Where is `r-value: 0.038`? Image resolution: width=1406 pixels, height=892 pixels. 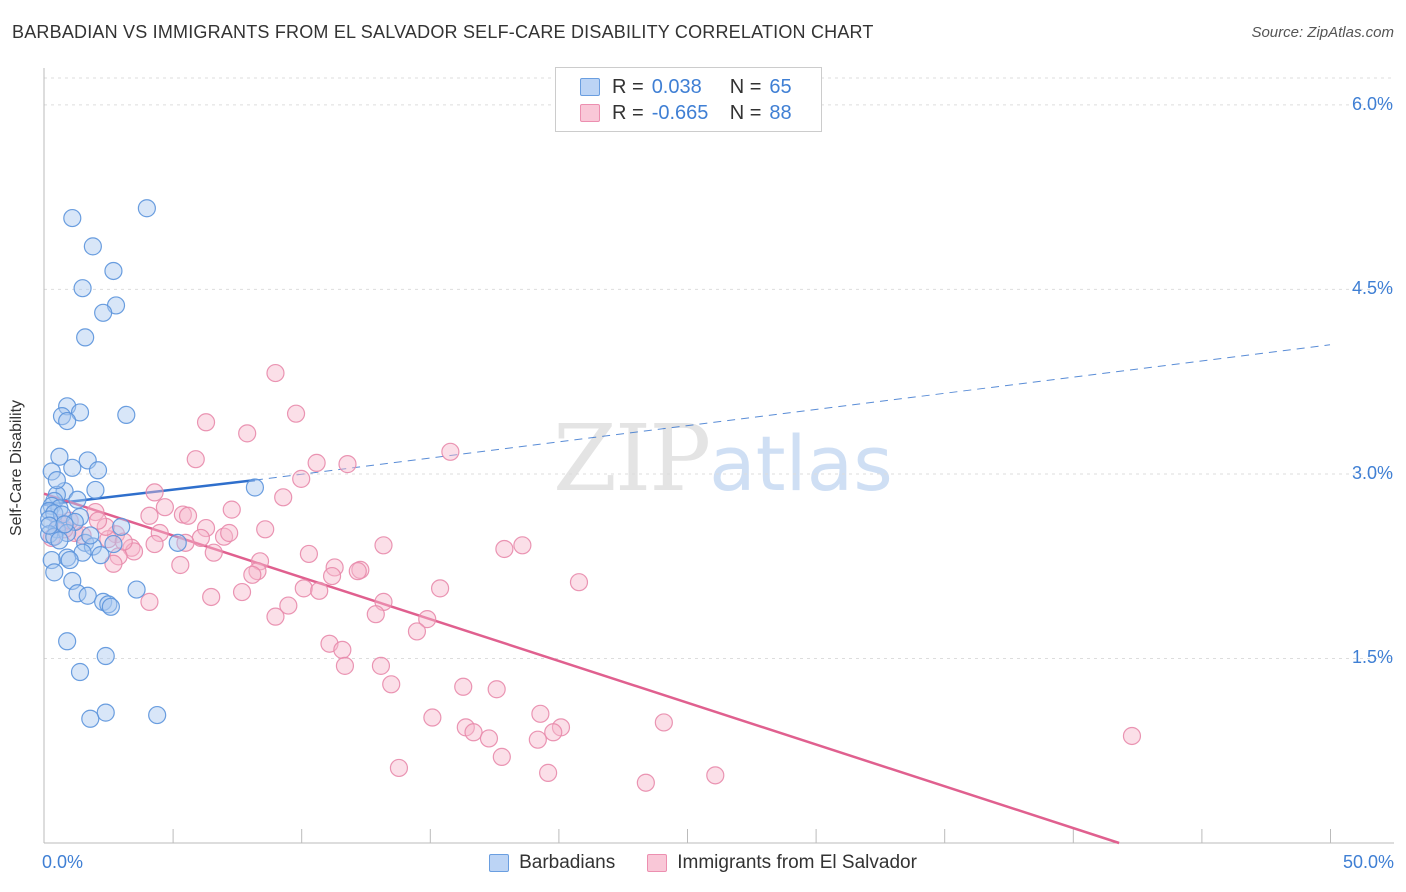 r-value: 0.038 is located at coordinates (676, 86).